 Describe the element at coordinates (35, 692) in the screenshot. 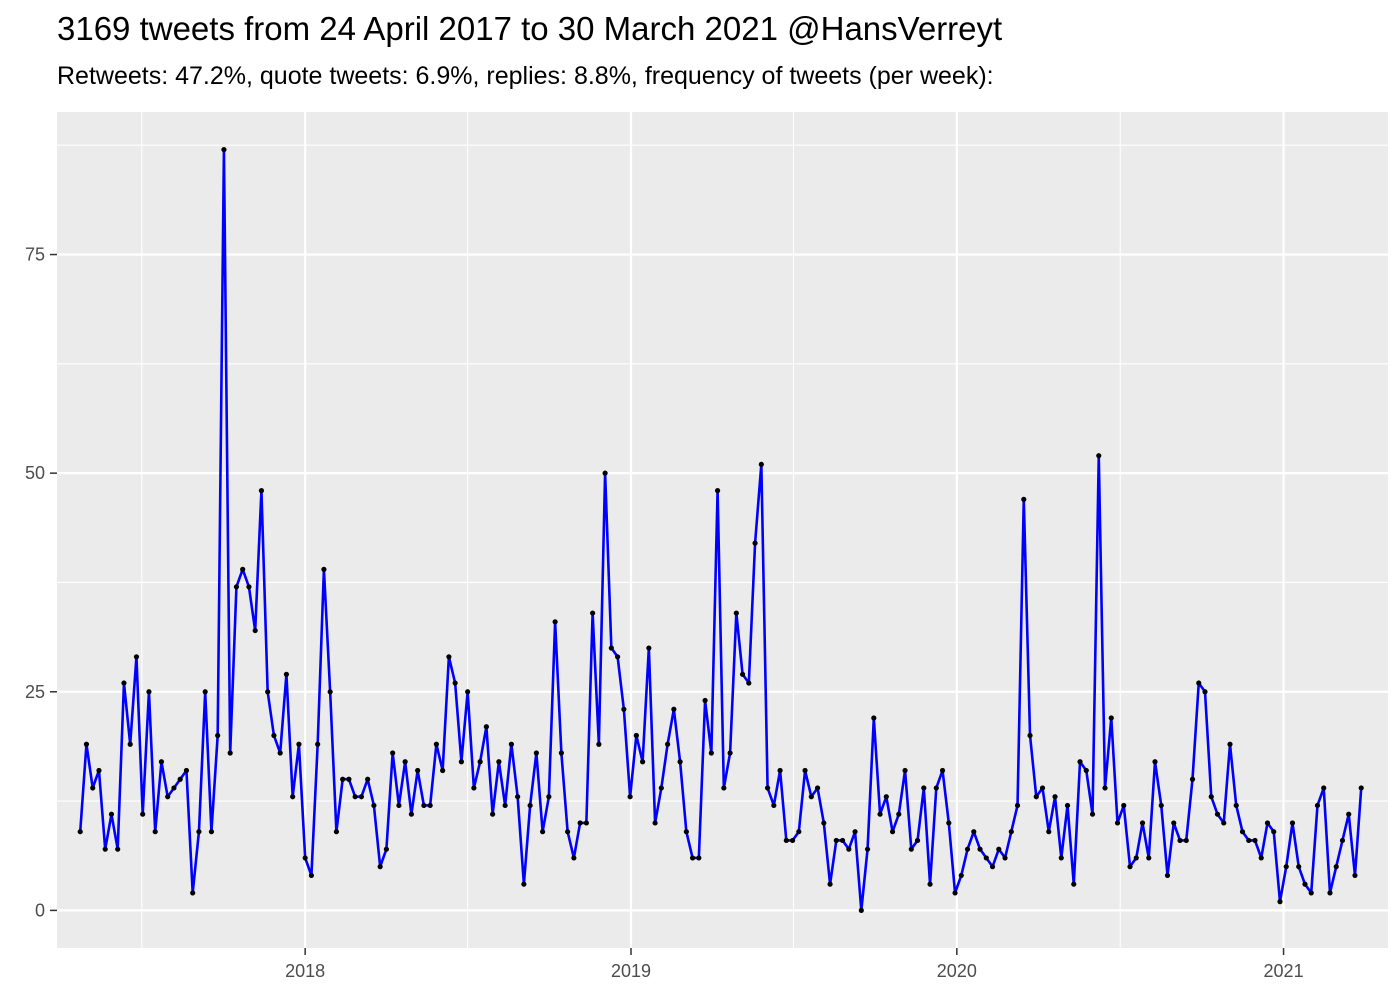

I see `y-tick-label: 25` at that location.